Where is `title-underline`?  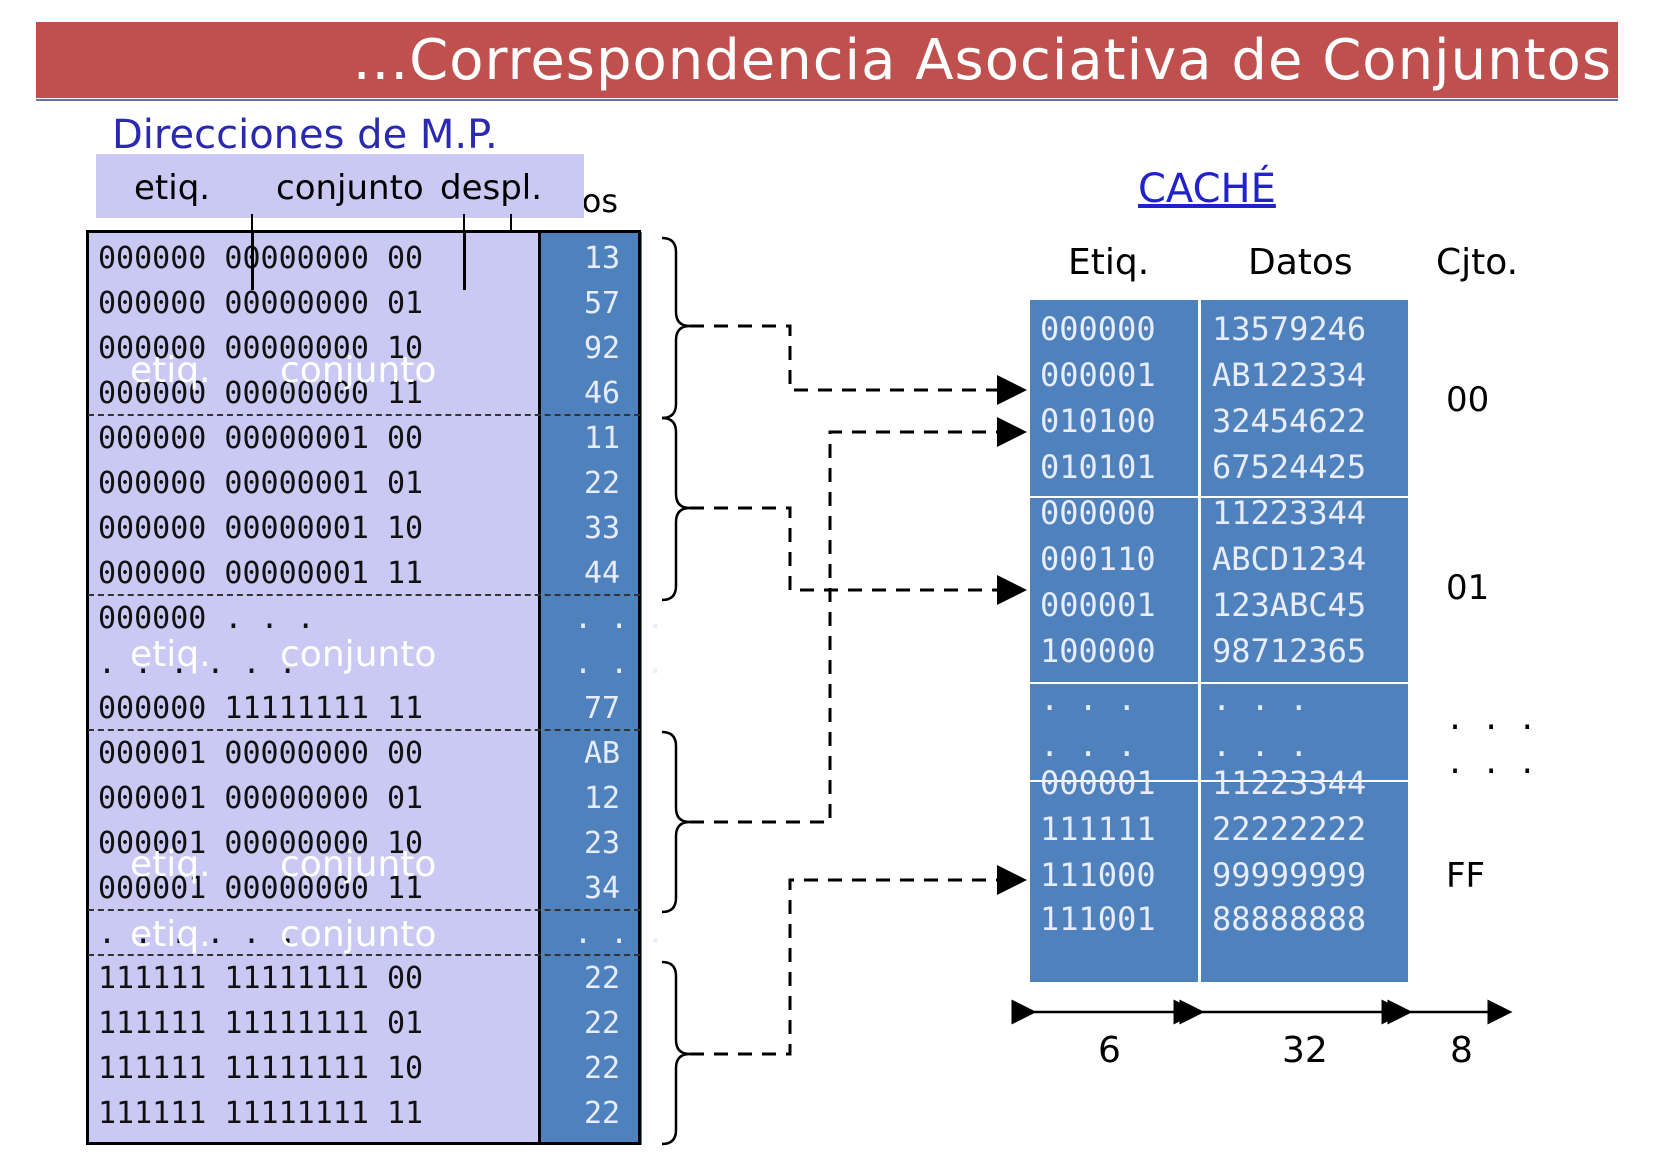 title-underline is located at coordinates (827, 100).